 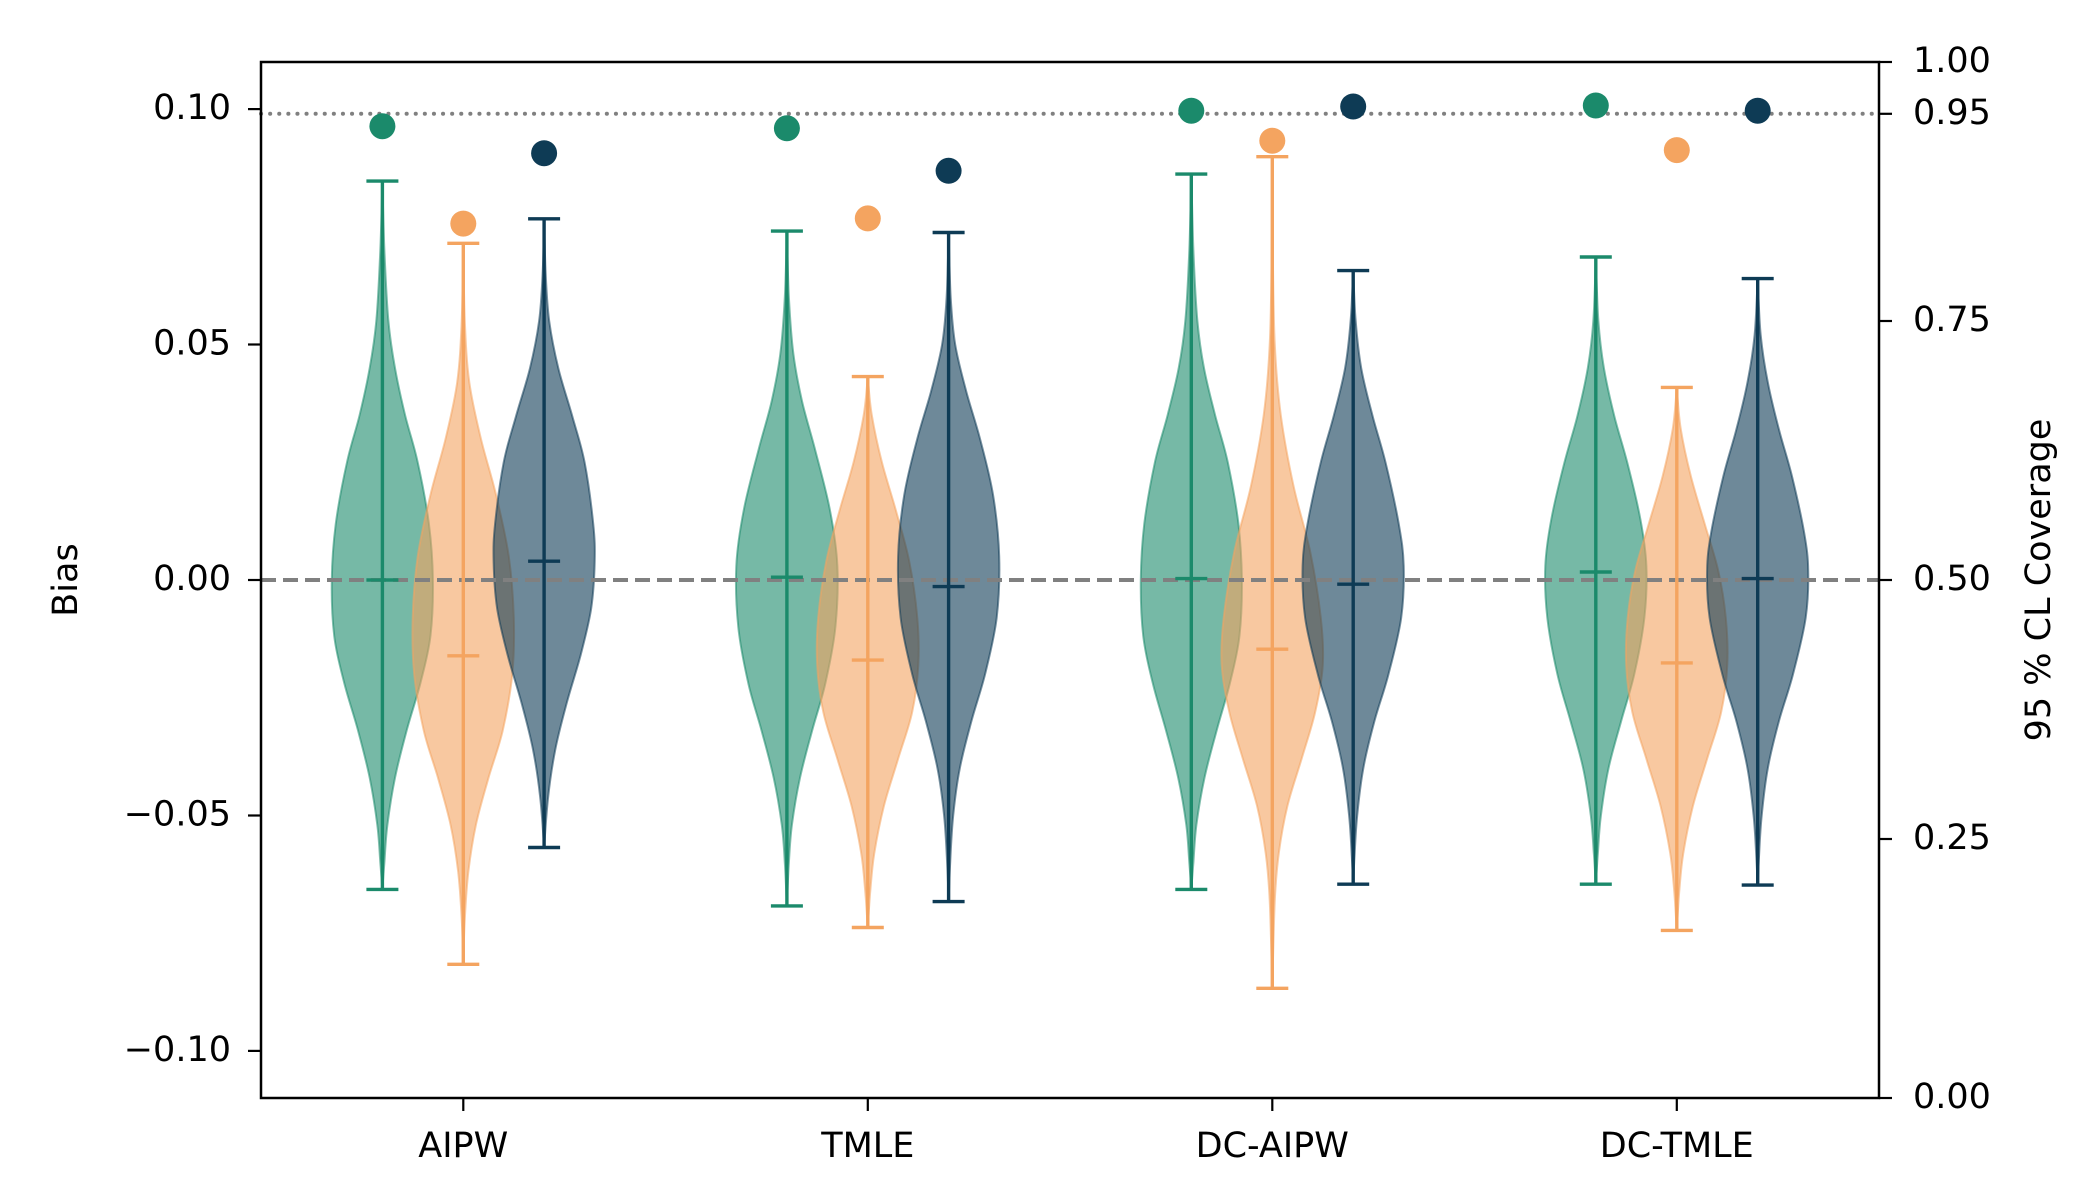 I want to click on y-left-tick-label: −0.05, so click(x=177, y=815).